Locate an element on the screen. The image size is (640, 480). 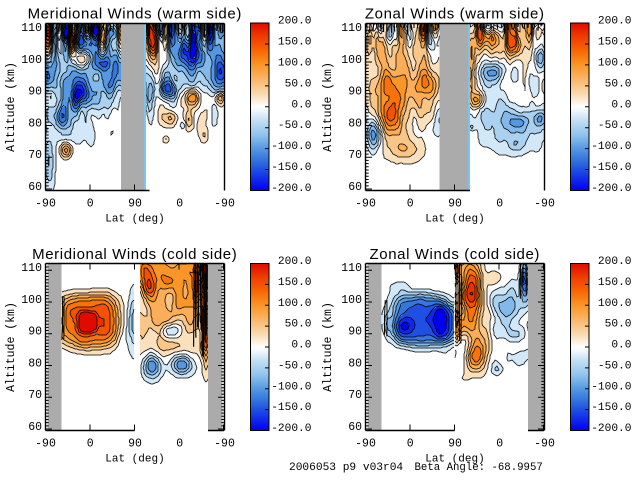
svg-text: Zonal Winds (warm side) is located at coordinates (455, 14).